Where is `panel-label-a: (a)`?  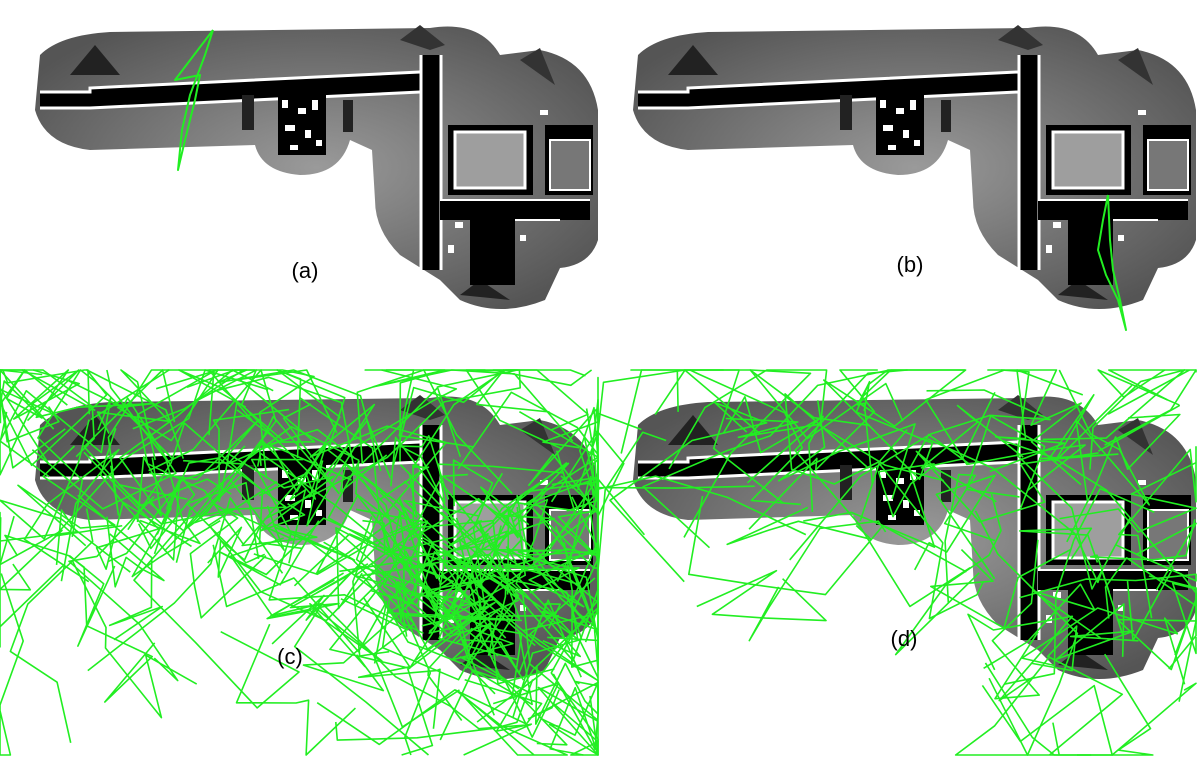
panel-label-a: (a) is located at coordinates (305, 270).